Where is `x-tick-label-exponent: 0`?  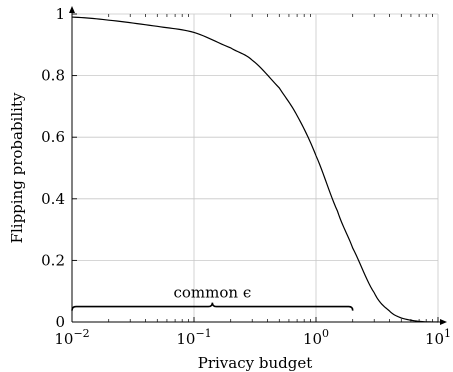 x-tick-label-exponent: 0 is located at coordinates (325, 333).